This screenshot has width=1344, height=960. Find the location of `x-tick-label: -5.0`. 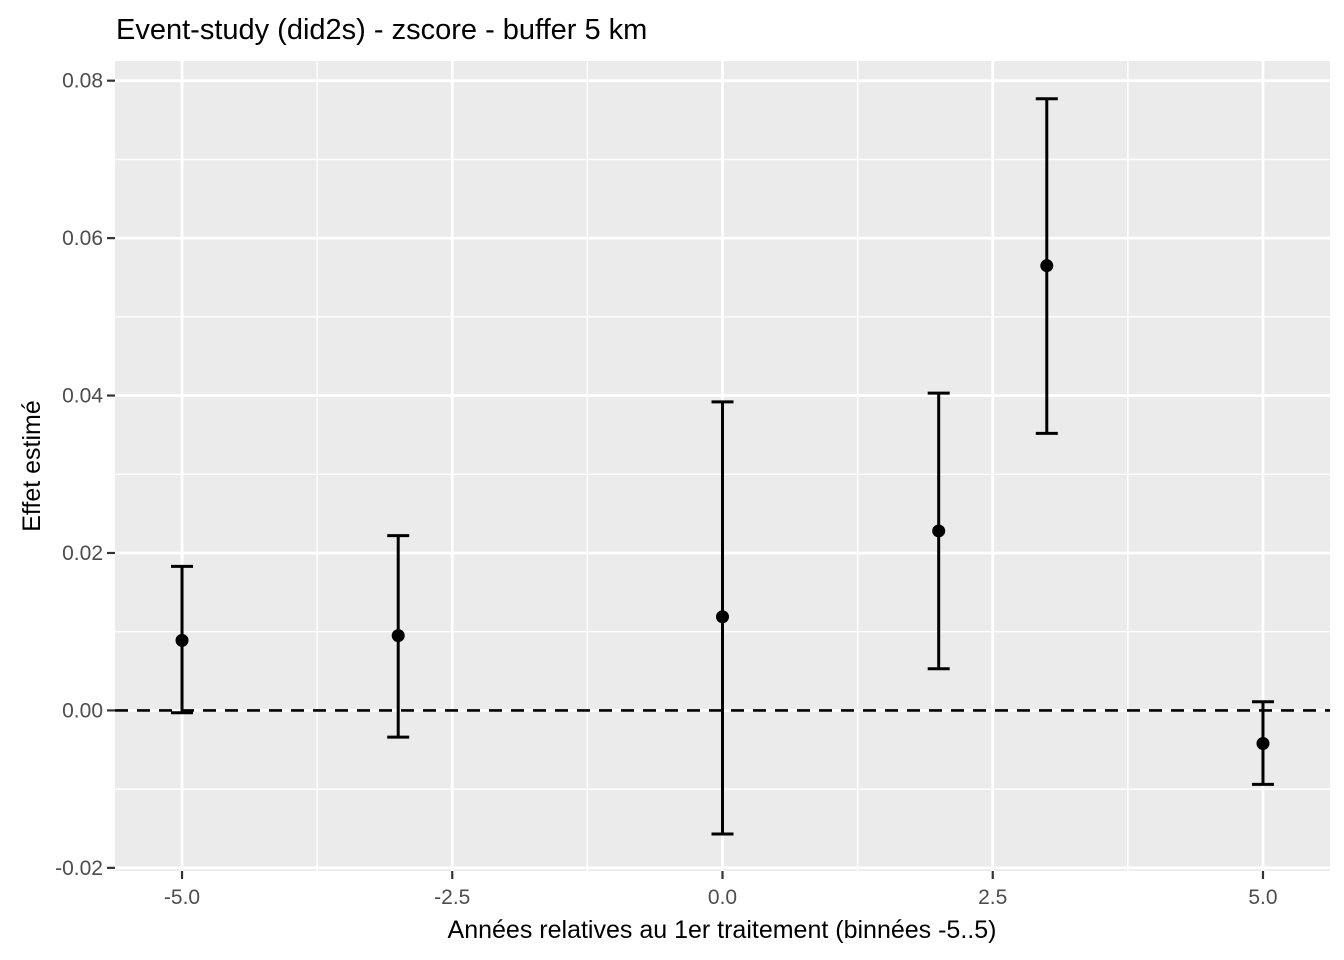

x-tick-label: -5.0 is located at coordinates (182, 897).